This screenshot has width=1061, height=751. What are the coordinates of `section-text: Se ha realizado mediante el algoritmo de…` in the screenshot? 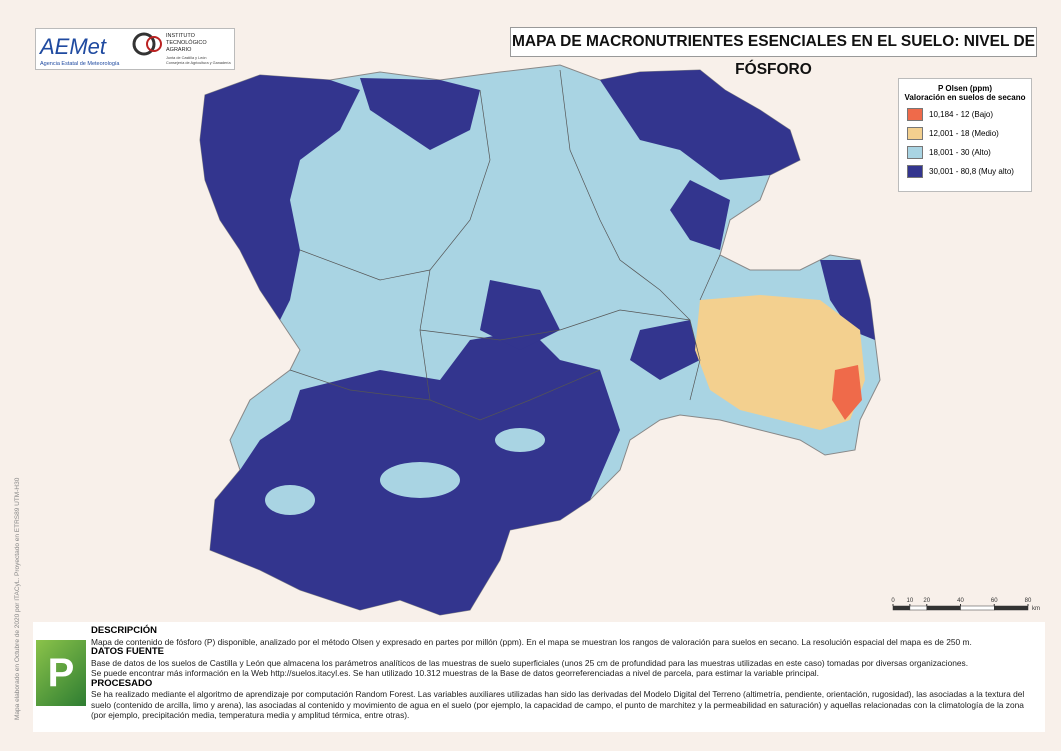 It's located at (558, 704).